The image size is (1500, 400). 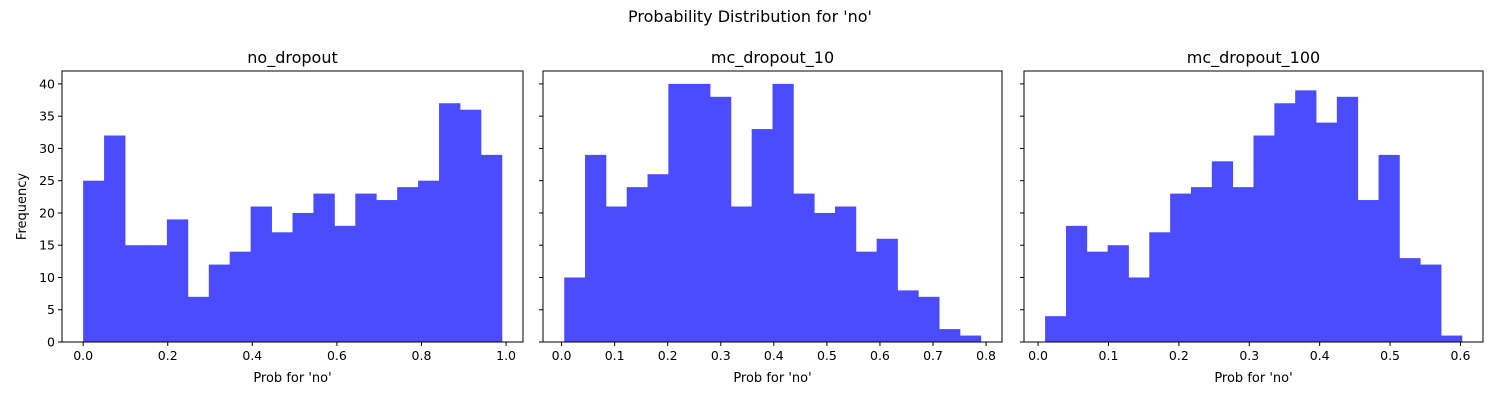 I want to click on y-tick-label: 5, so click(x=51, y=309).